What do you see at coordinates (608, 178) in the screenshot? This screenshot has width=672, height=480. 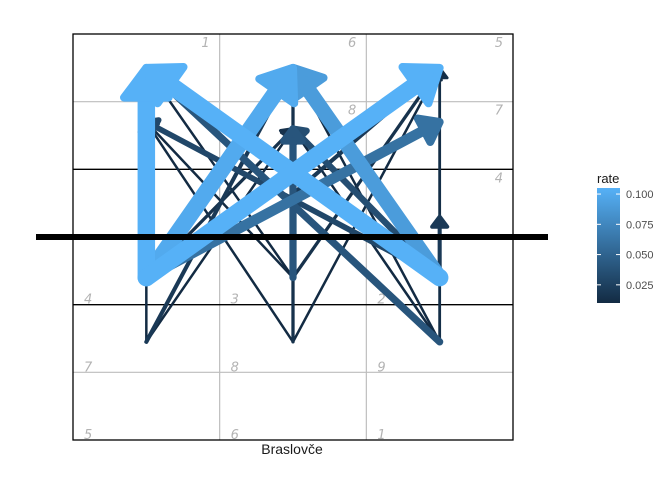 I see `legend-title: rate` at bounding box center [608, 178].